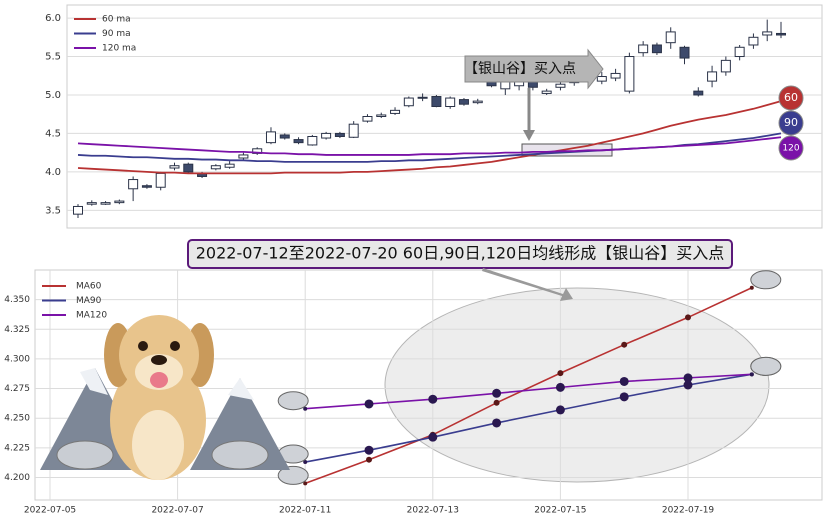 This screenshot has height=520, width=827. Describe the element at coordinates (433, 511) in the screenshot. I see `x-tick-label: 2022-07-13` at that location.